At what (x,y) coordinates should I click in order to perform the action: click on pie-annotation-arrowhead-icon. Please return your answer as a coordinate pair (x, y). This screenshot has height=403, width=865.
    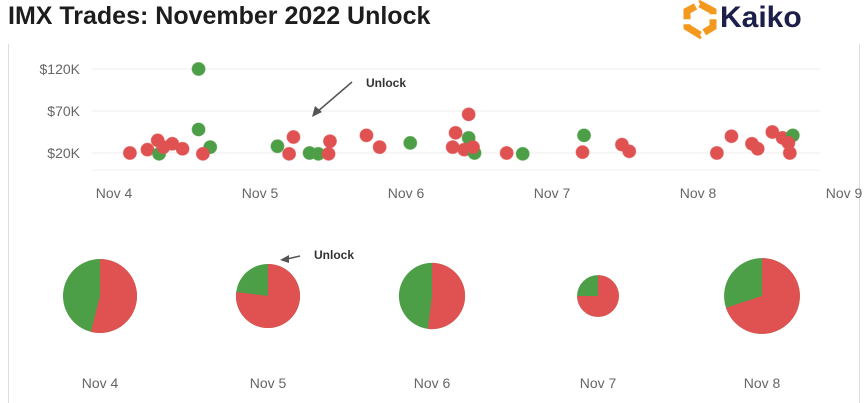
    Looking at the image, I should click on (284, 259).